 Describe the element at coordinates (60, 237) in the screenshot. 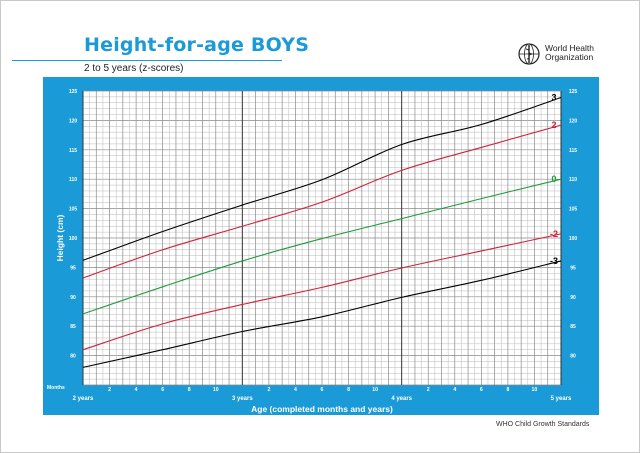

I see `y-axis-title: Height (cm)` at that location.